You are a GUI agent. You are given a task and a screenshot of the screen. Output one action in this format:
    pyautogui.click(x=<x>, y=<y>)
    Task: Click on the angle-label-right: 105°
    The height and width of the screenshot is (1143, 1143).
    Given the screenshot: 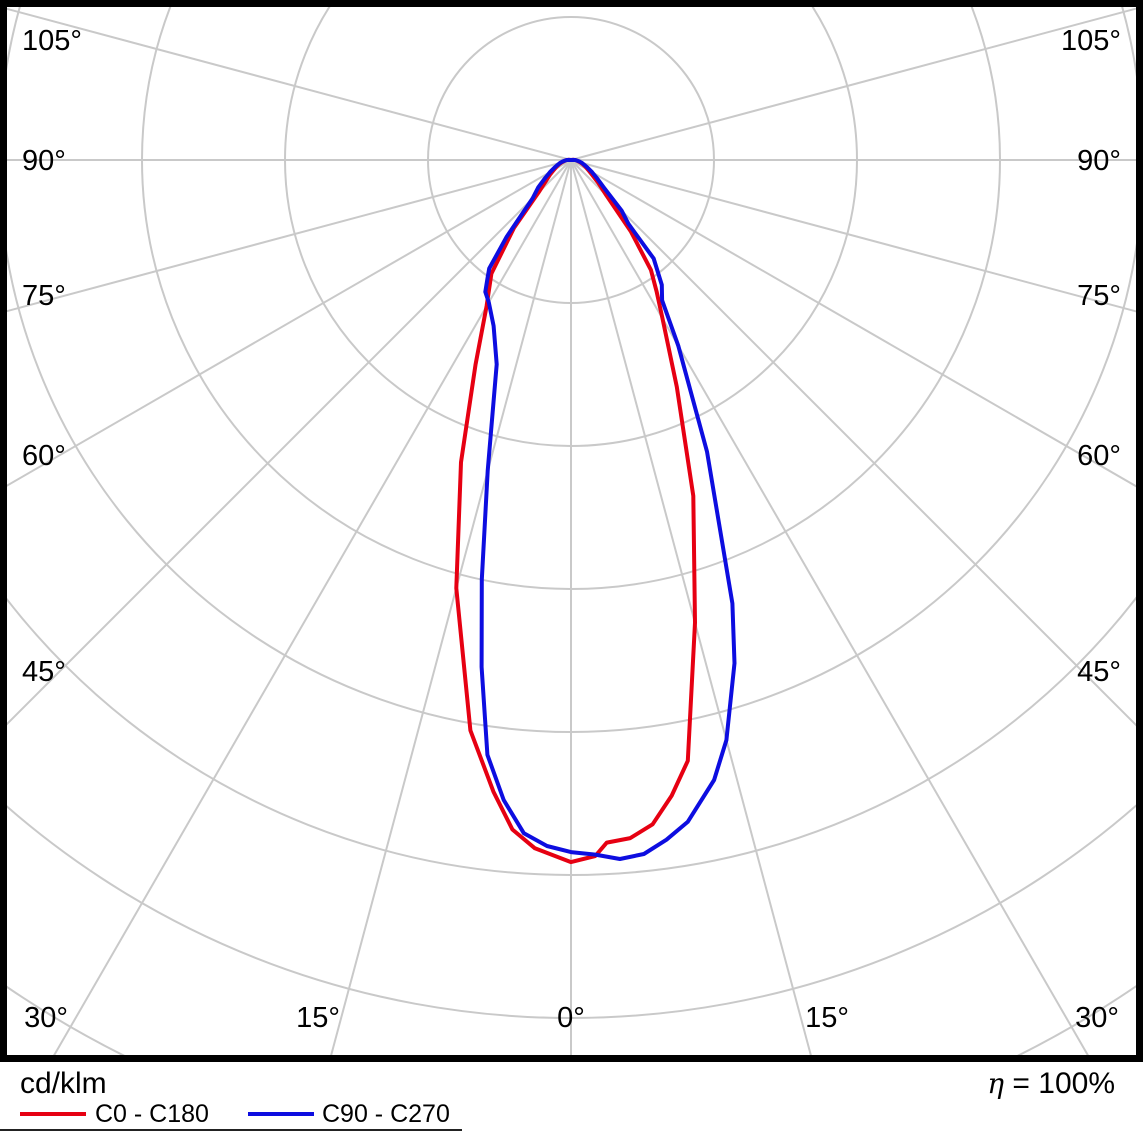 What is the action you would take?
    pyautogui.click(x=1091, y=41)
    